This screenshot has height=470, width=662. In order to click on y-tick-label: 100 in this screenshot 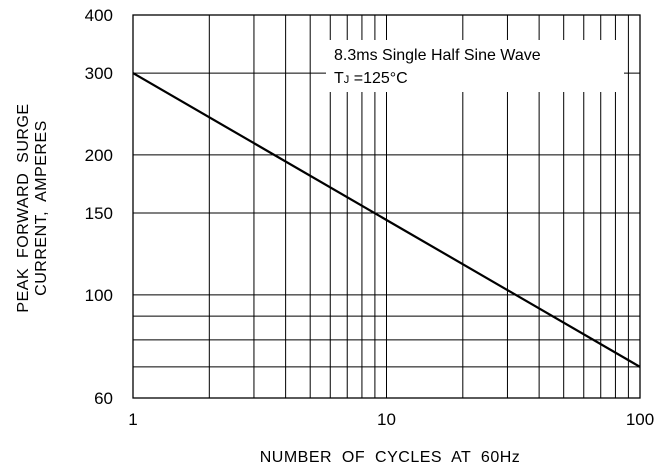, I will do `click(99, 295)`.